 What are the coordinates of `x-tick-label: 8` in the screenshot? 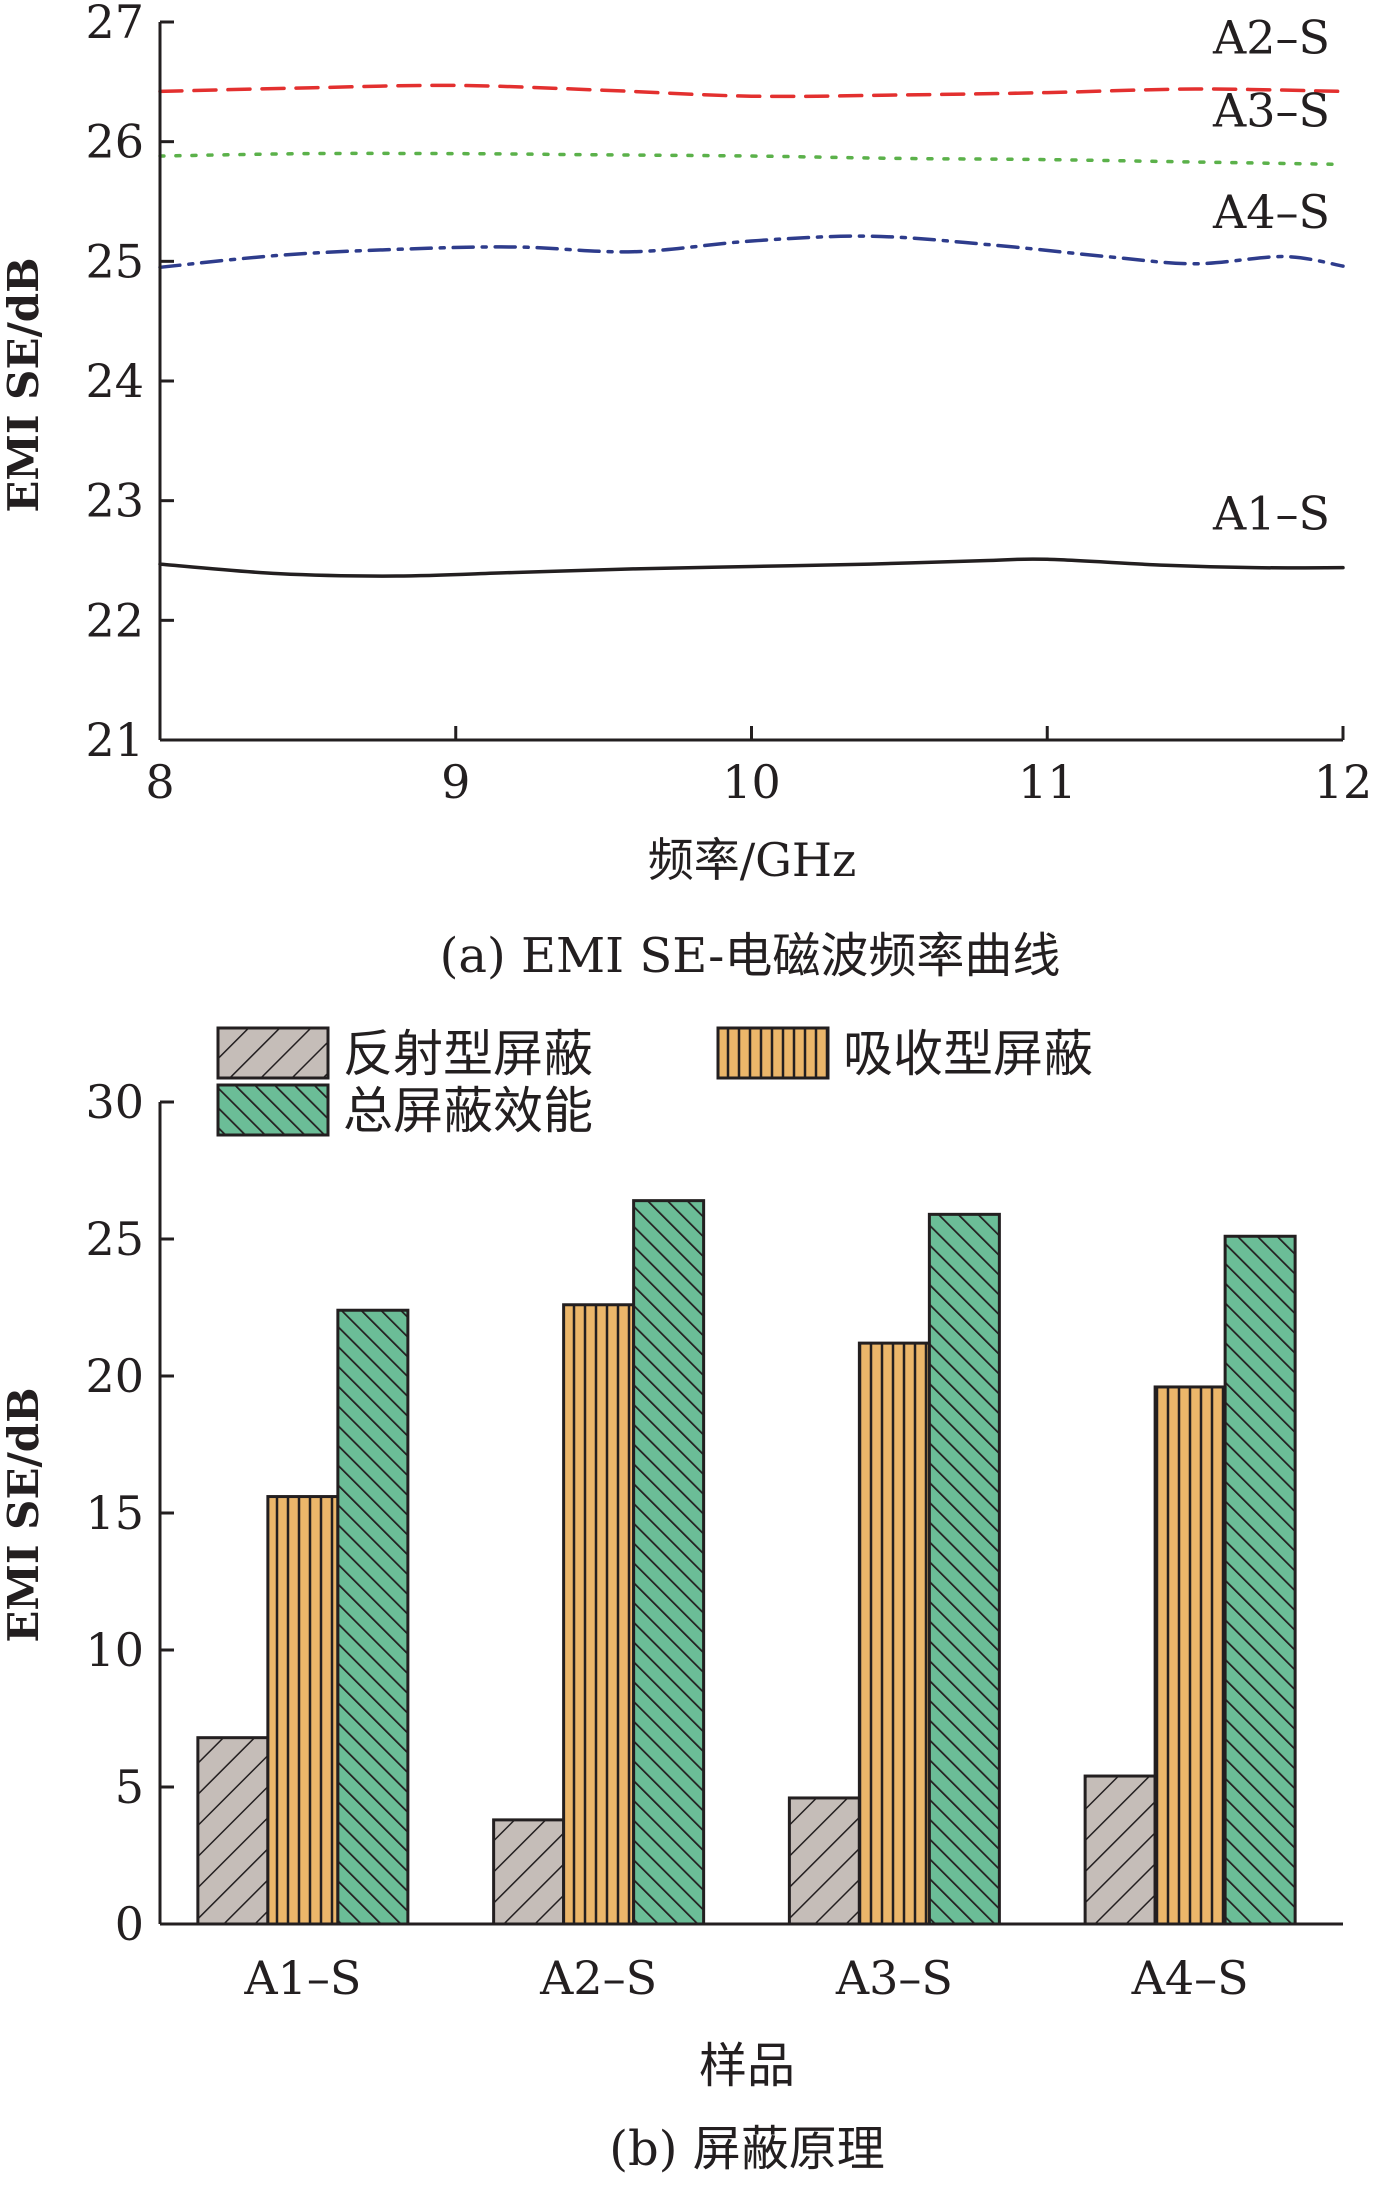 It's located at (159, 782).